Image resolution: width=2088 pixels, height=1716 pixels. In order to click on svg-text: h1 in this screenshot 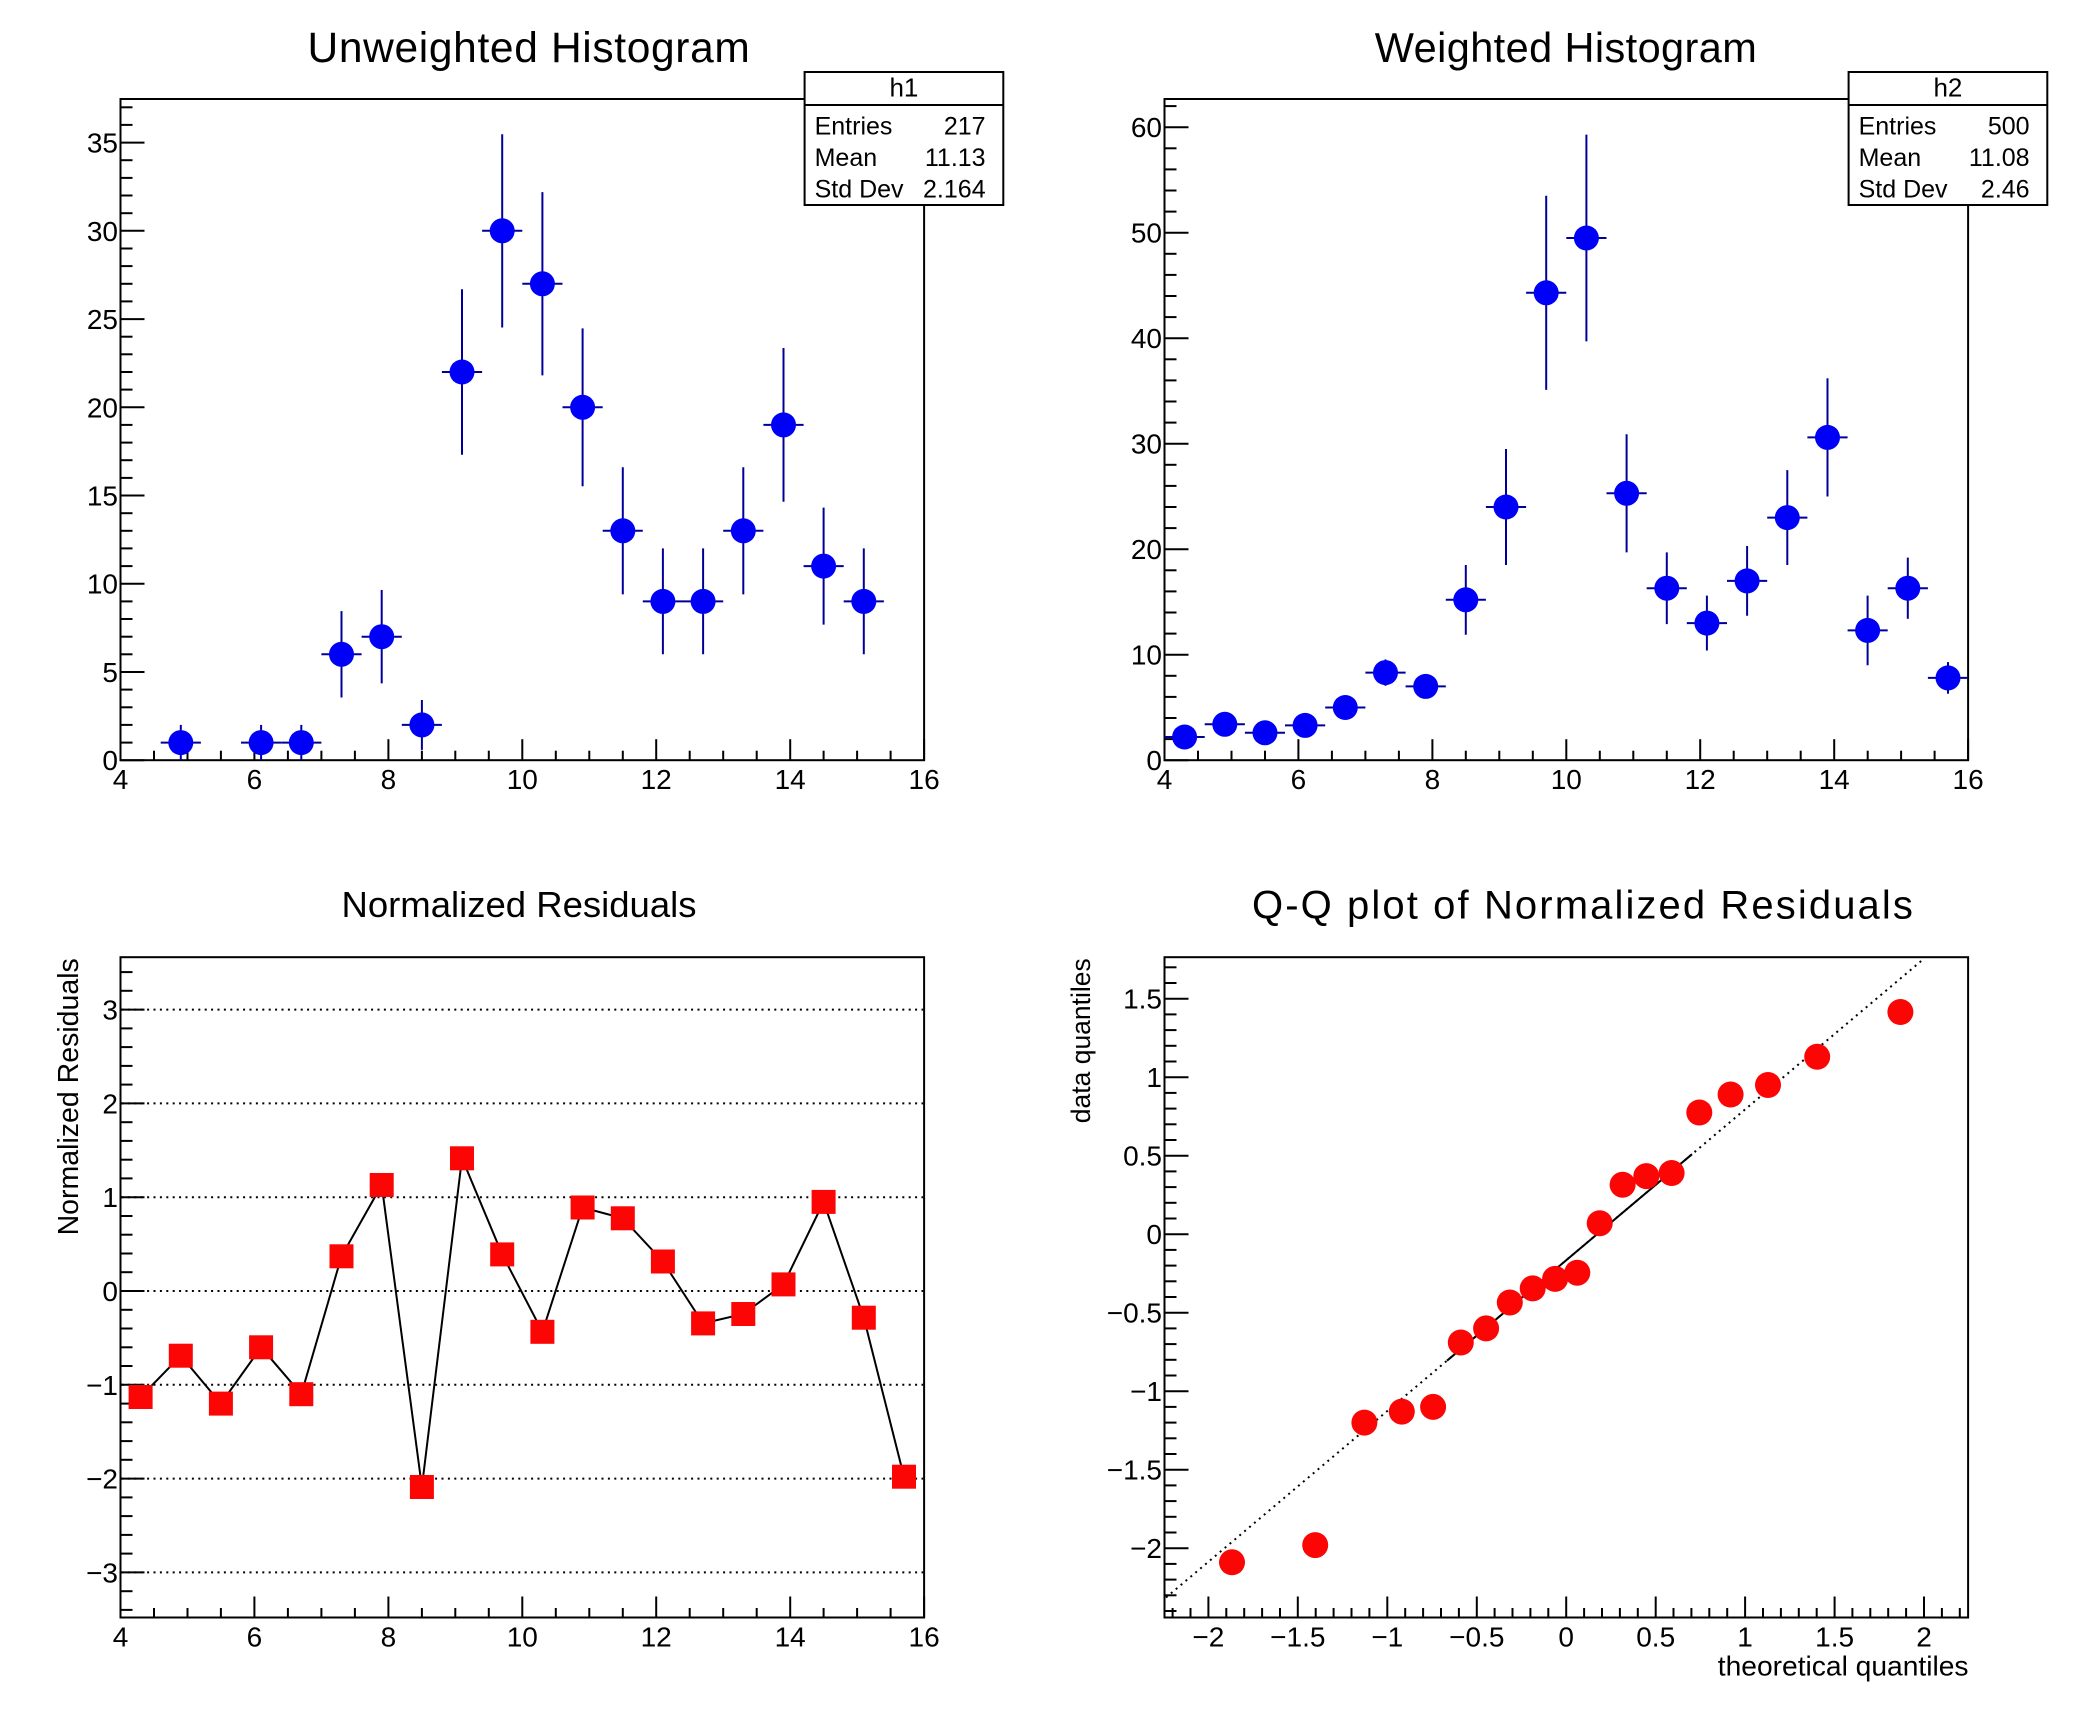, I will do `click(903, 88)`.